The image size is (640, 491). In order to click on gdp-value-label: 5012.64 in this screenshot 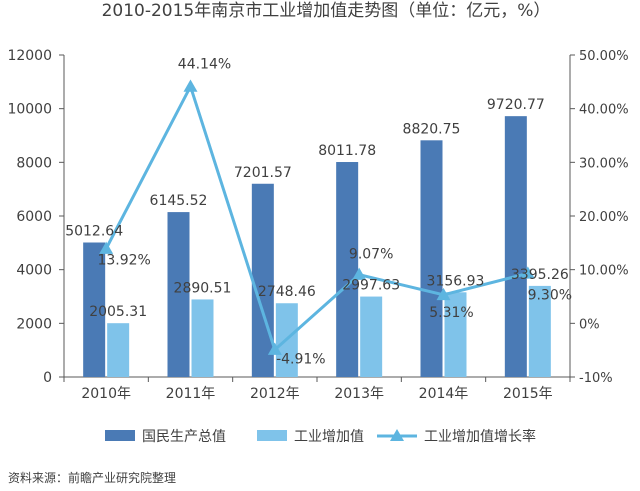, I will do `click(94, 231)`.